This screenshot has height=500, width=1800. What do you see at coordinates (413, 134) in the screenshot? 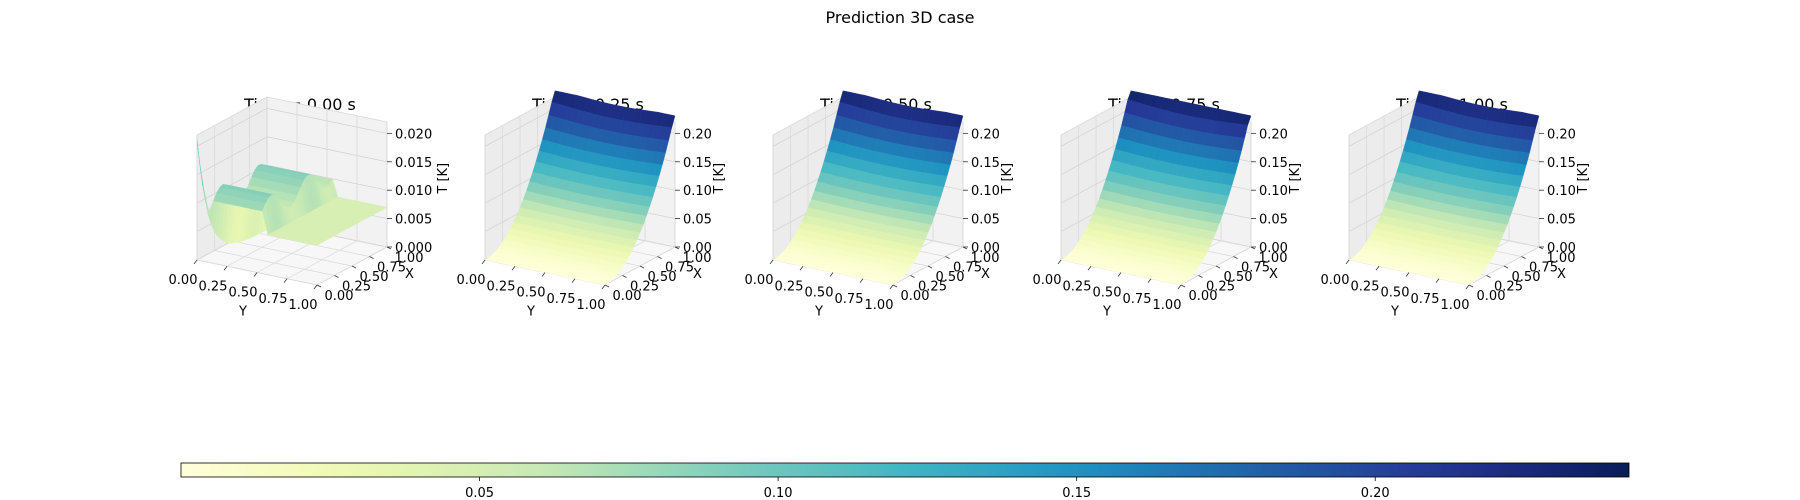
I see `z-axis-tick-label: 0.020` at bounding box center [413, 134].